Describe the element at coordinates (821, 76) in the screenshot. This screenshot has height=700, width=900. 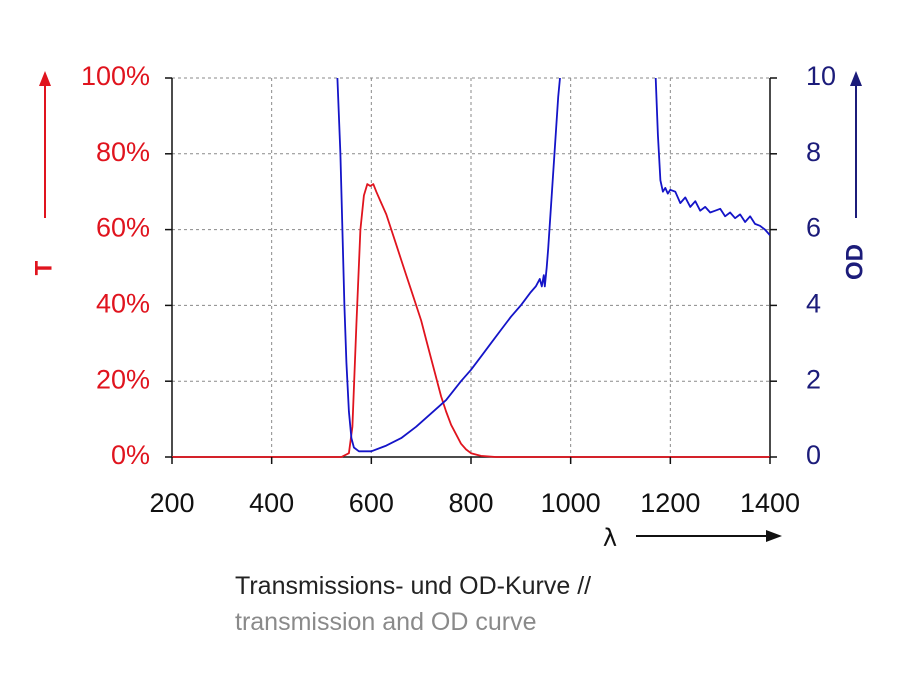
I see `right-axis-tick-label: 10` at that location.